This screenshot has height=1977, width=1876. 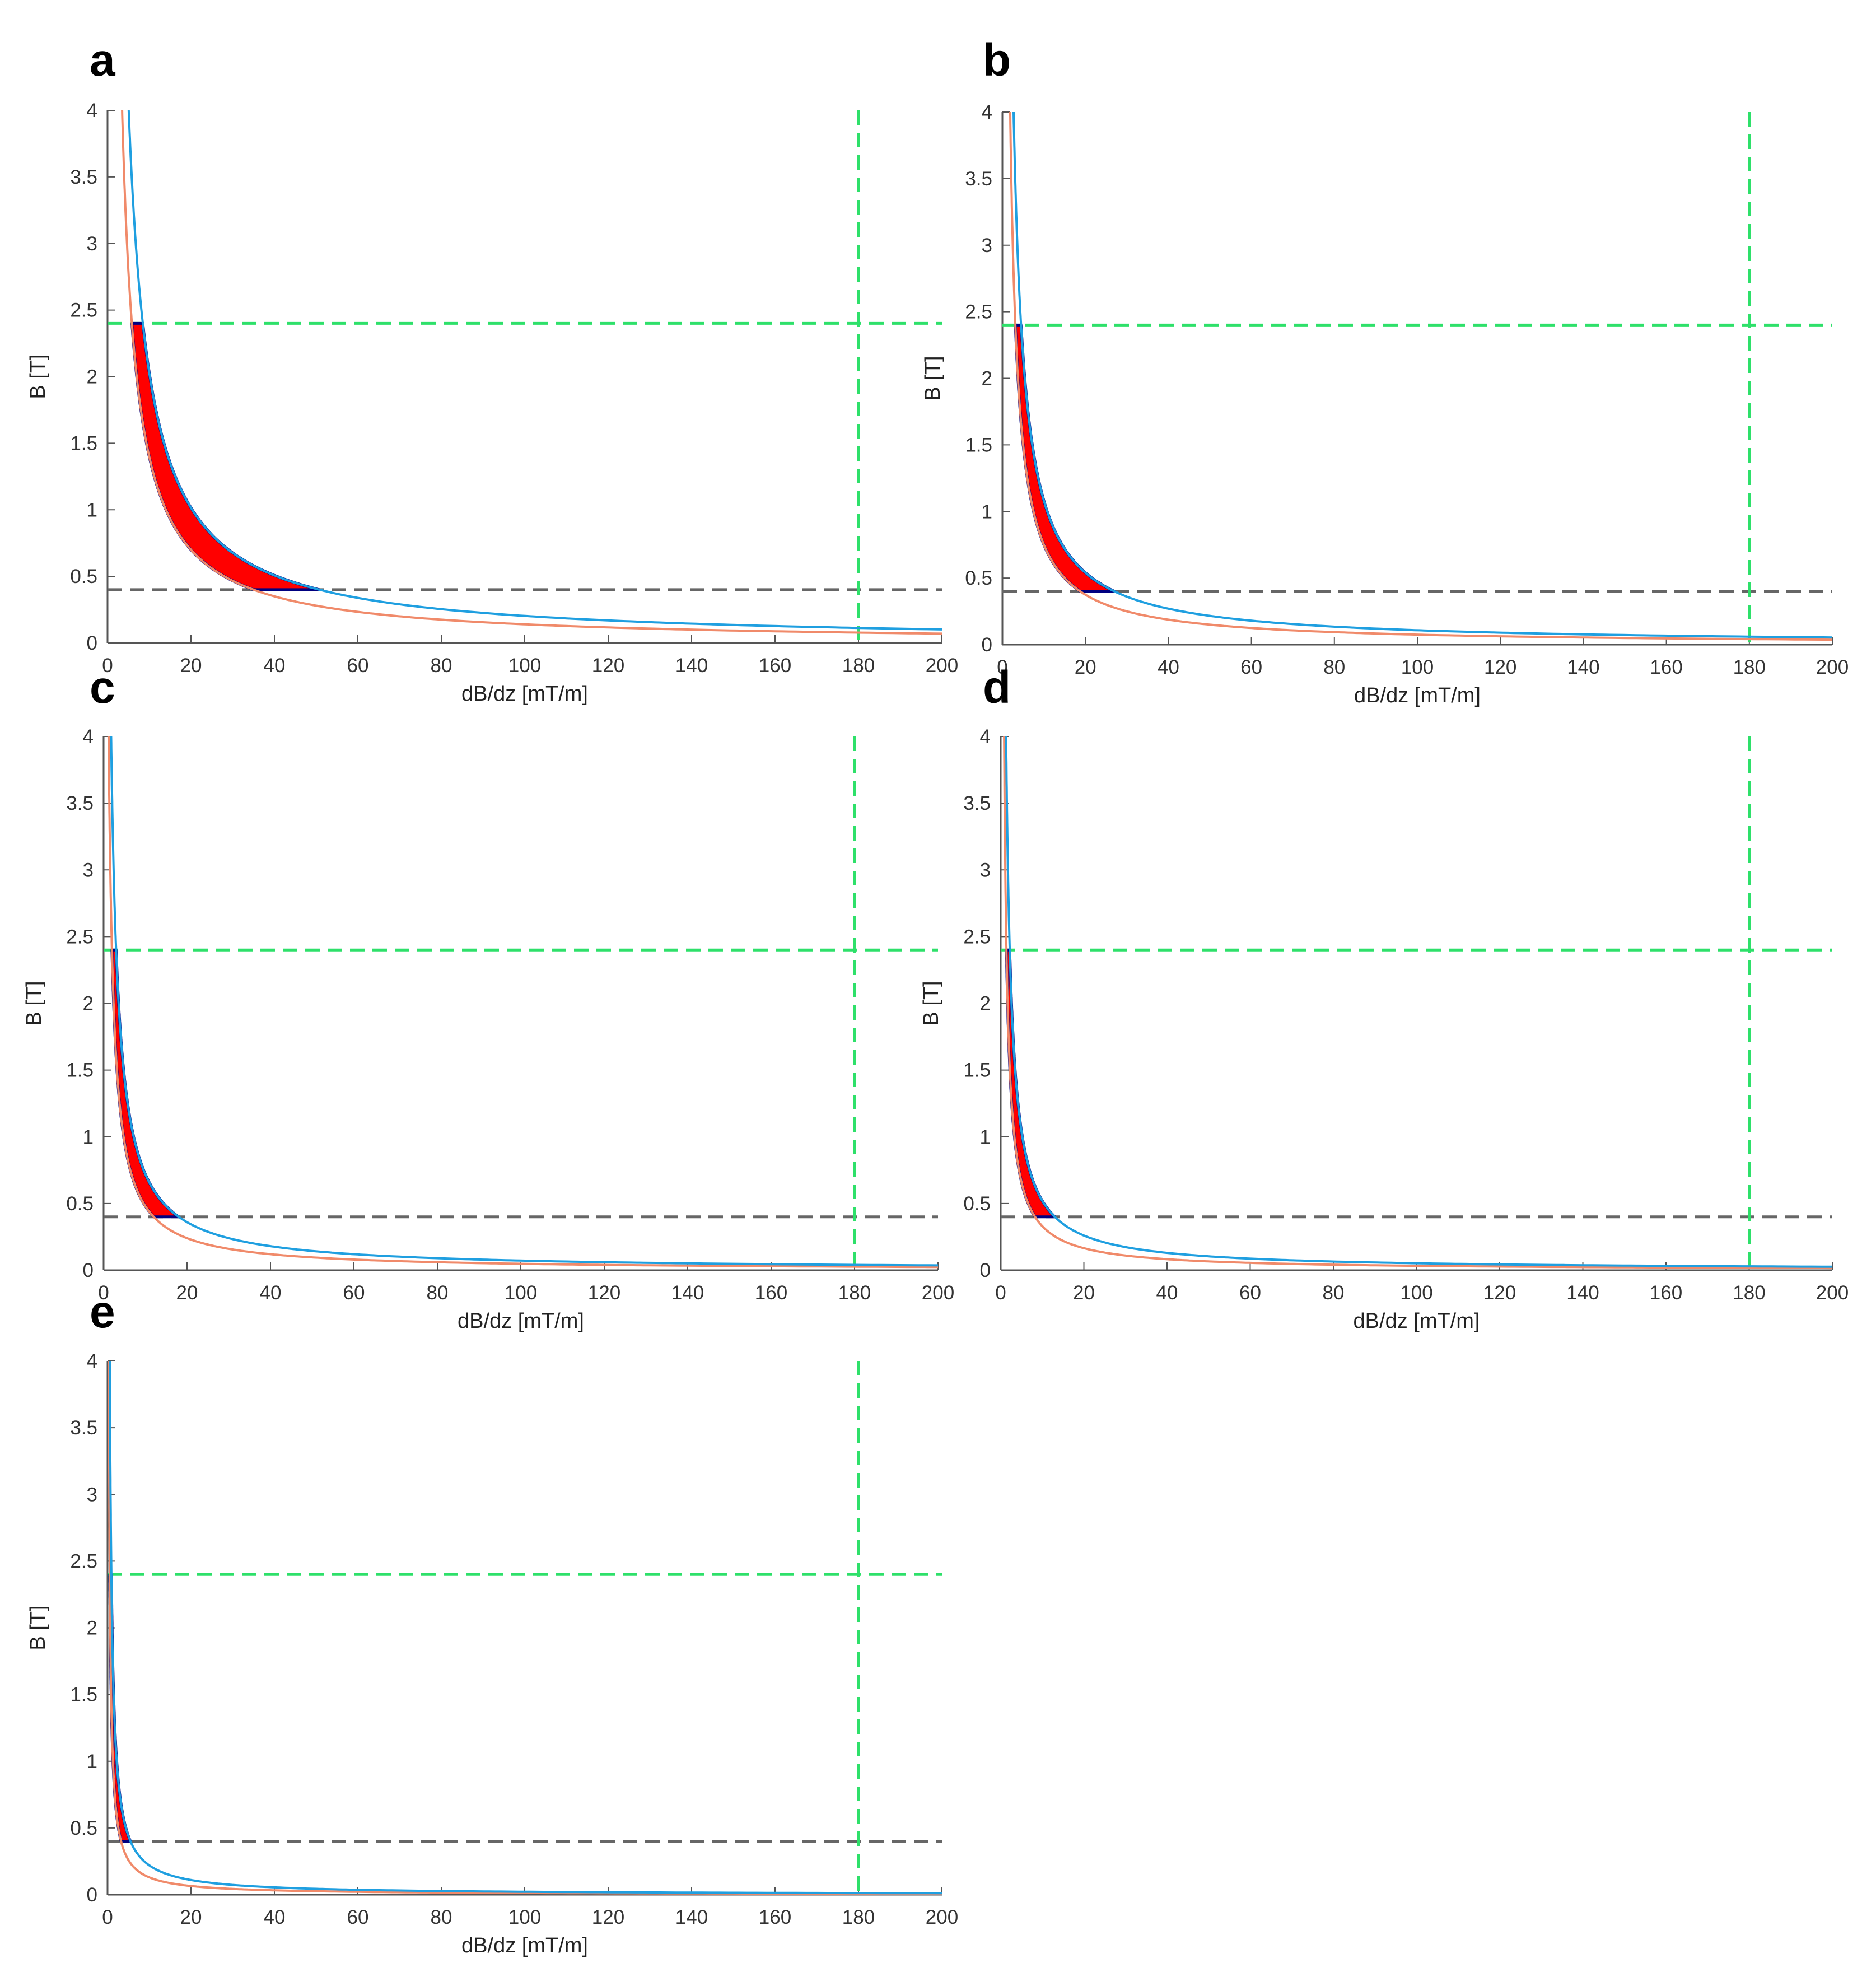 What do you see at coordinates (997, 687) in the screenshot?
I see `panel-letter: d` at bounding box center [997, 687].